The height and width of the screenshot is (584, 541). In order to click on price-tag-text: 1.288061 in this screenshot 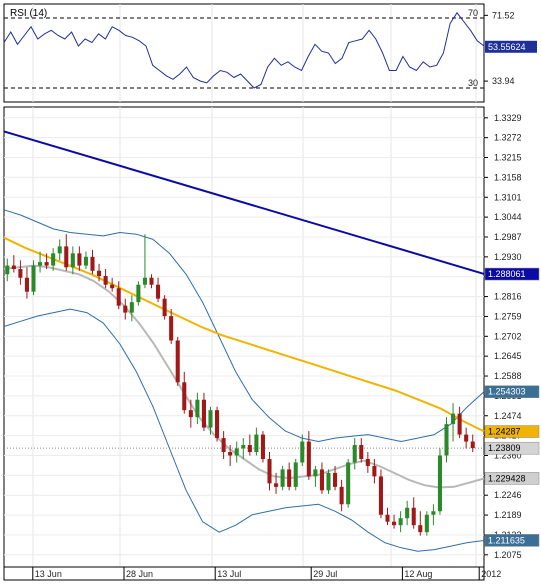, I will do `click(507, 274)`.